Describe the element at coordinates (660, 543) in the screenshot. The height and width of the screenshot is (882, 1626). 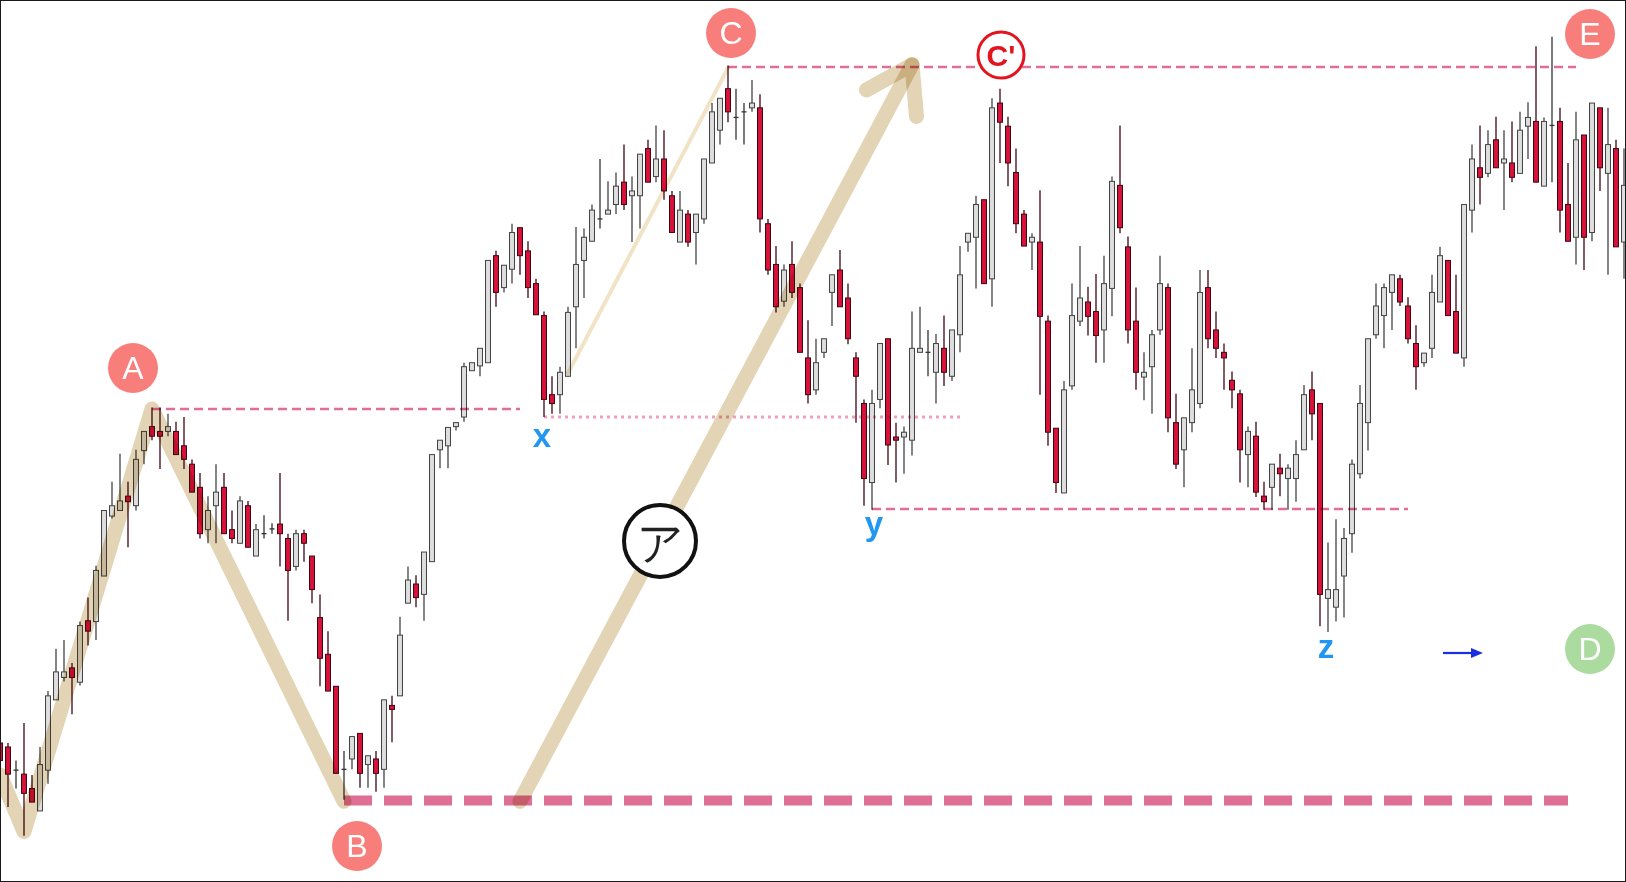
I see `annotation: ア` at that location.